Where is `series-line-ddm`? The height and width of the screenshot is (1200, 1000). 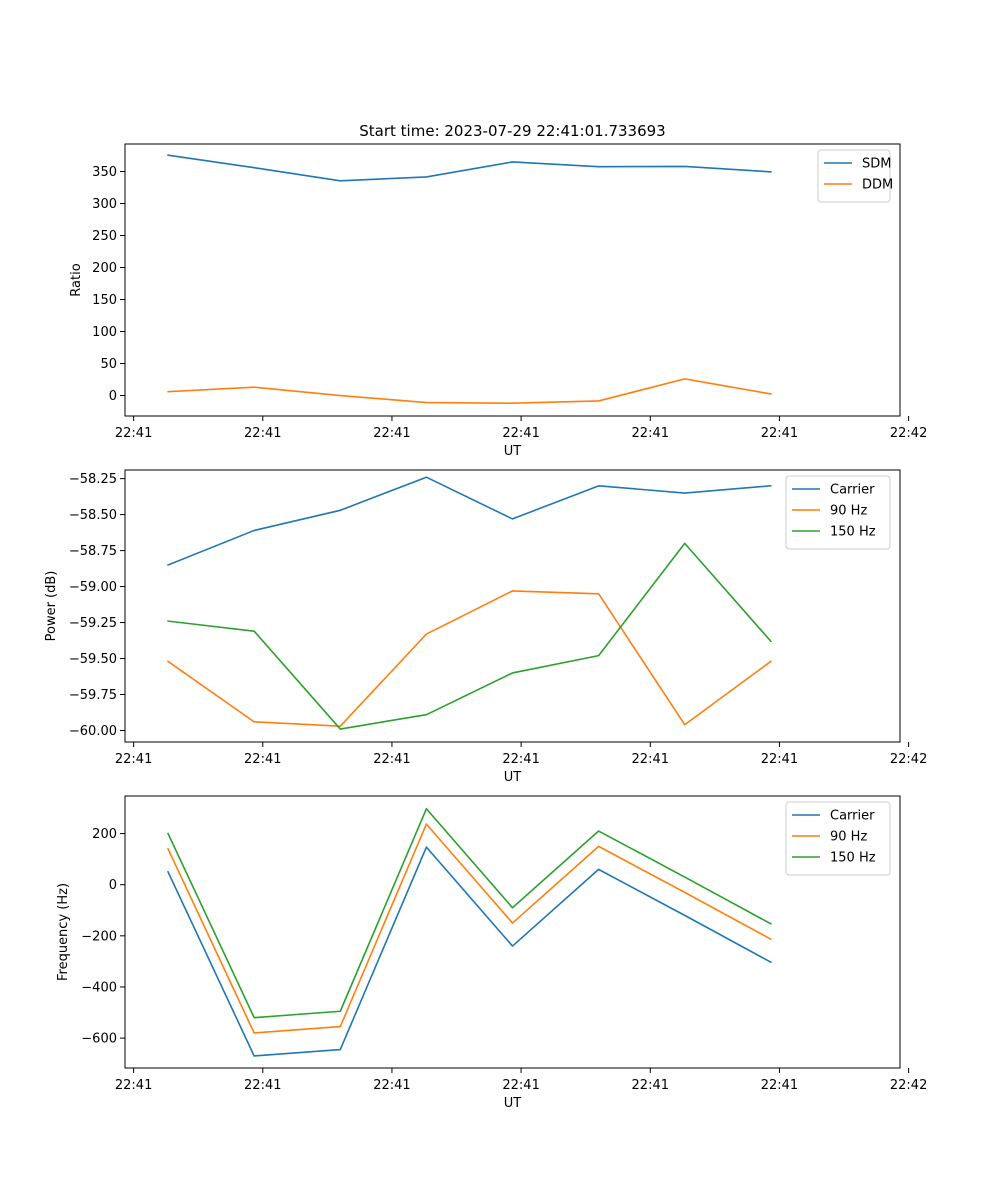 series-line-ddm is located at coordinates (469, 391).